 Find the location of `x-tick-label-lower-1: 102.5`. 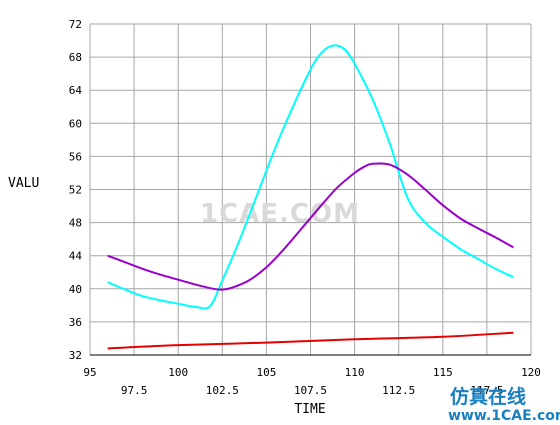

x-tick-label-lower-1: 102.5 is located at coordinates (222, 390).